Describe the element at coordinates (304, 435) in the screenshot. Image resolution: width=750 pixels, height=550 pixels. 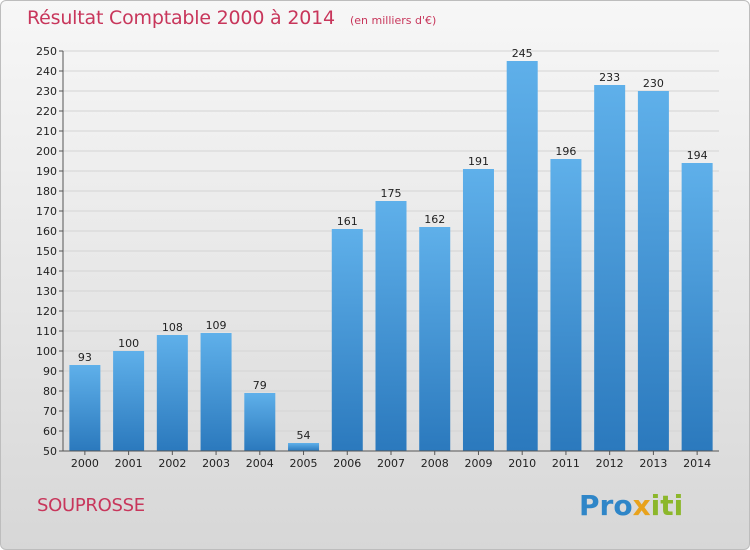
I see `data-label-2005: 54` at that location.